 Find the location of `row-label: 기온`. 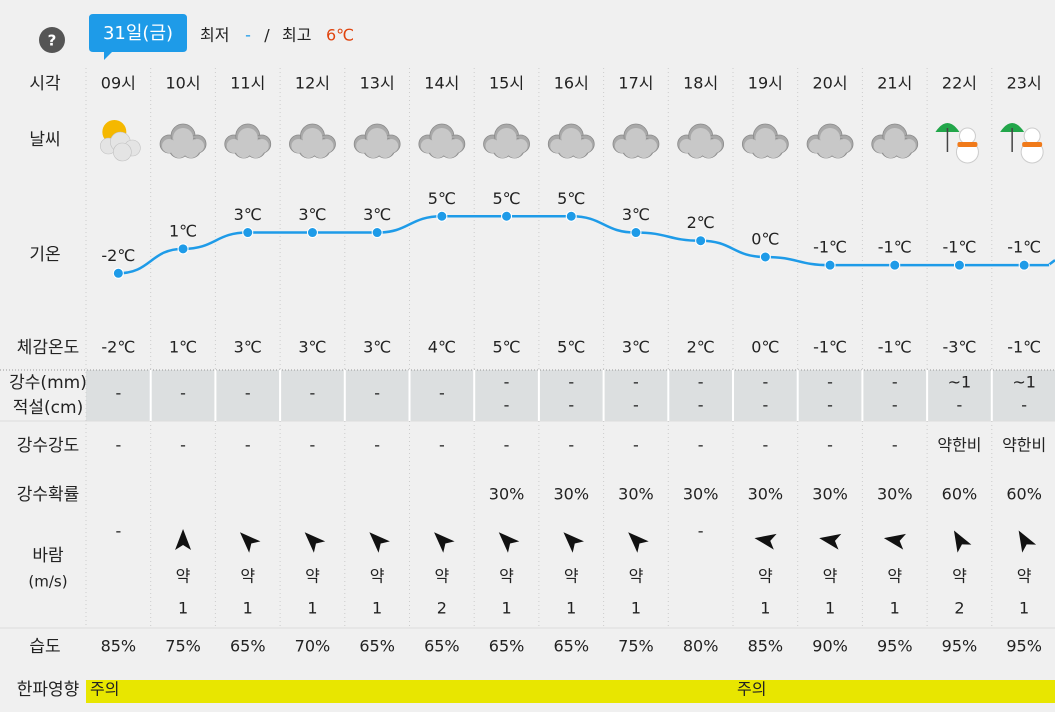

row-label: 기온 is located at coordinates (44, 255).